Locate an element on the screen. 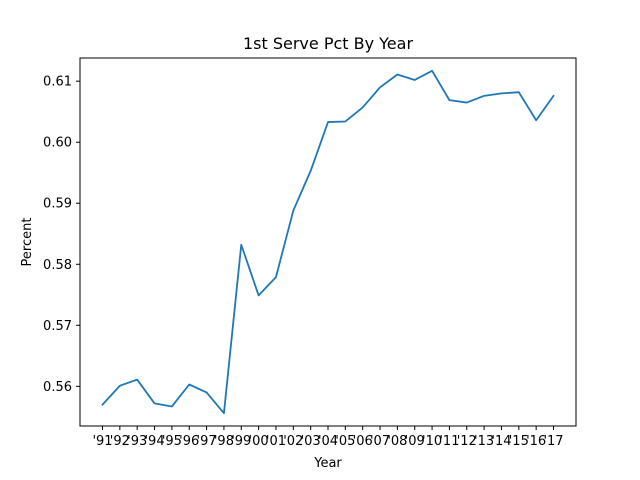  x-tick-label: '93 is located at coordinates (137, 441).